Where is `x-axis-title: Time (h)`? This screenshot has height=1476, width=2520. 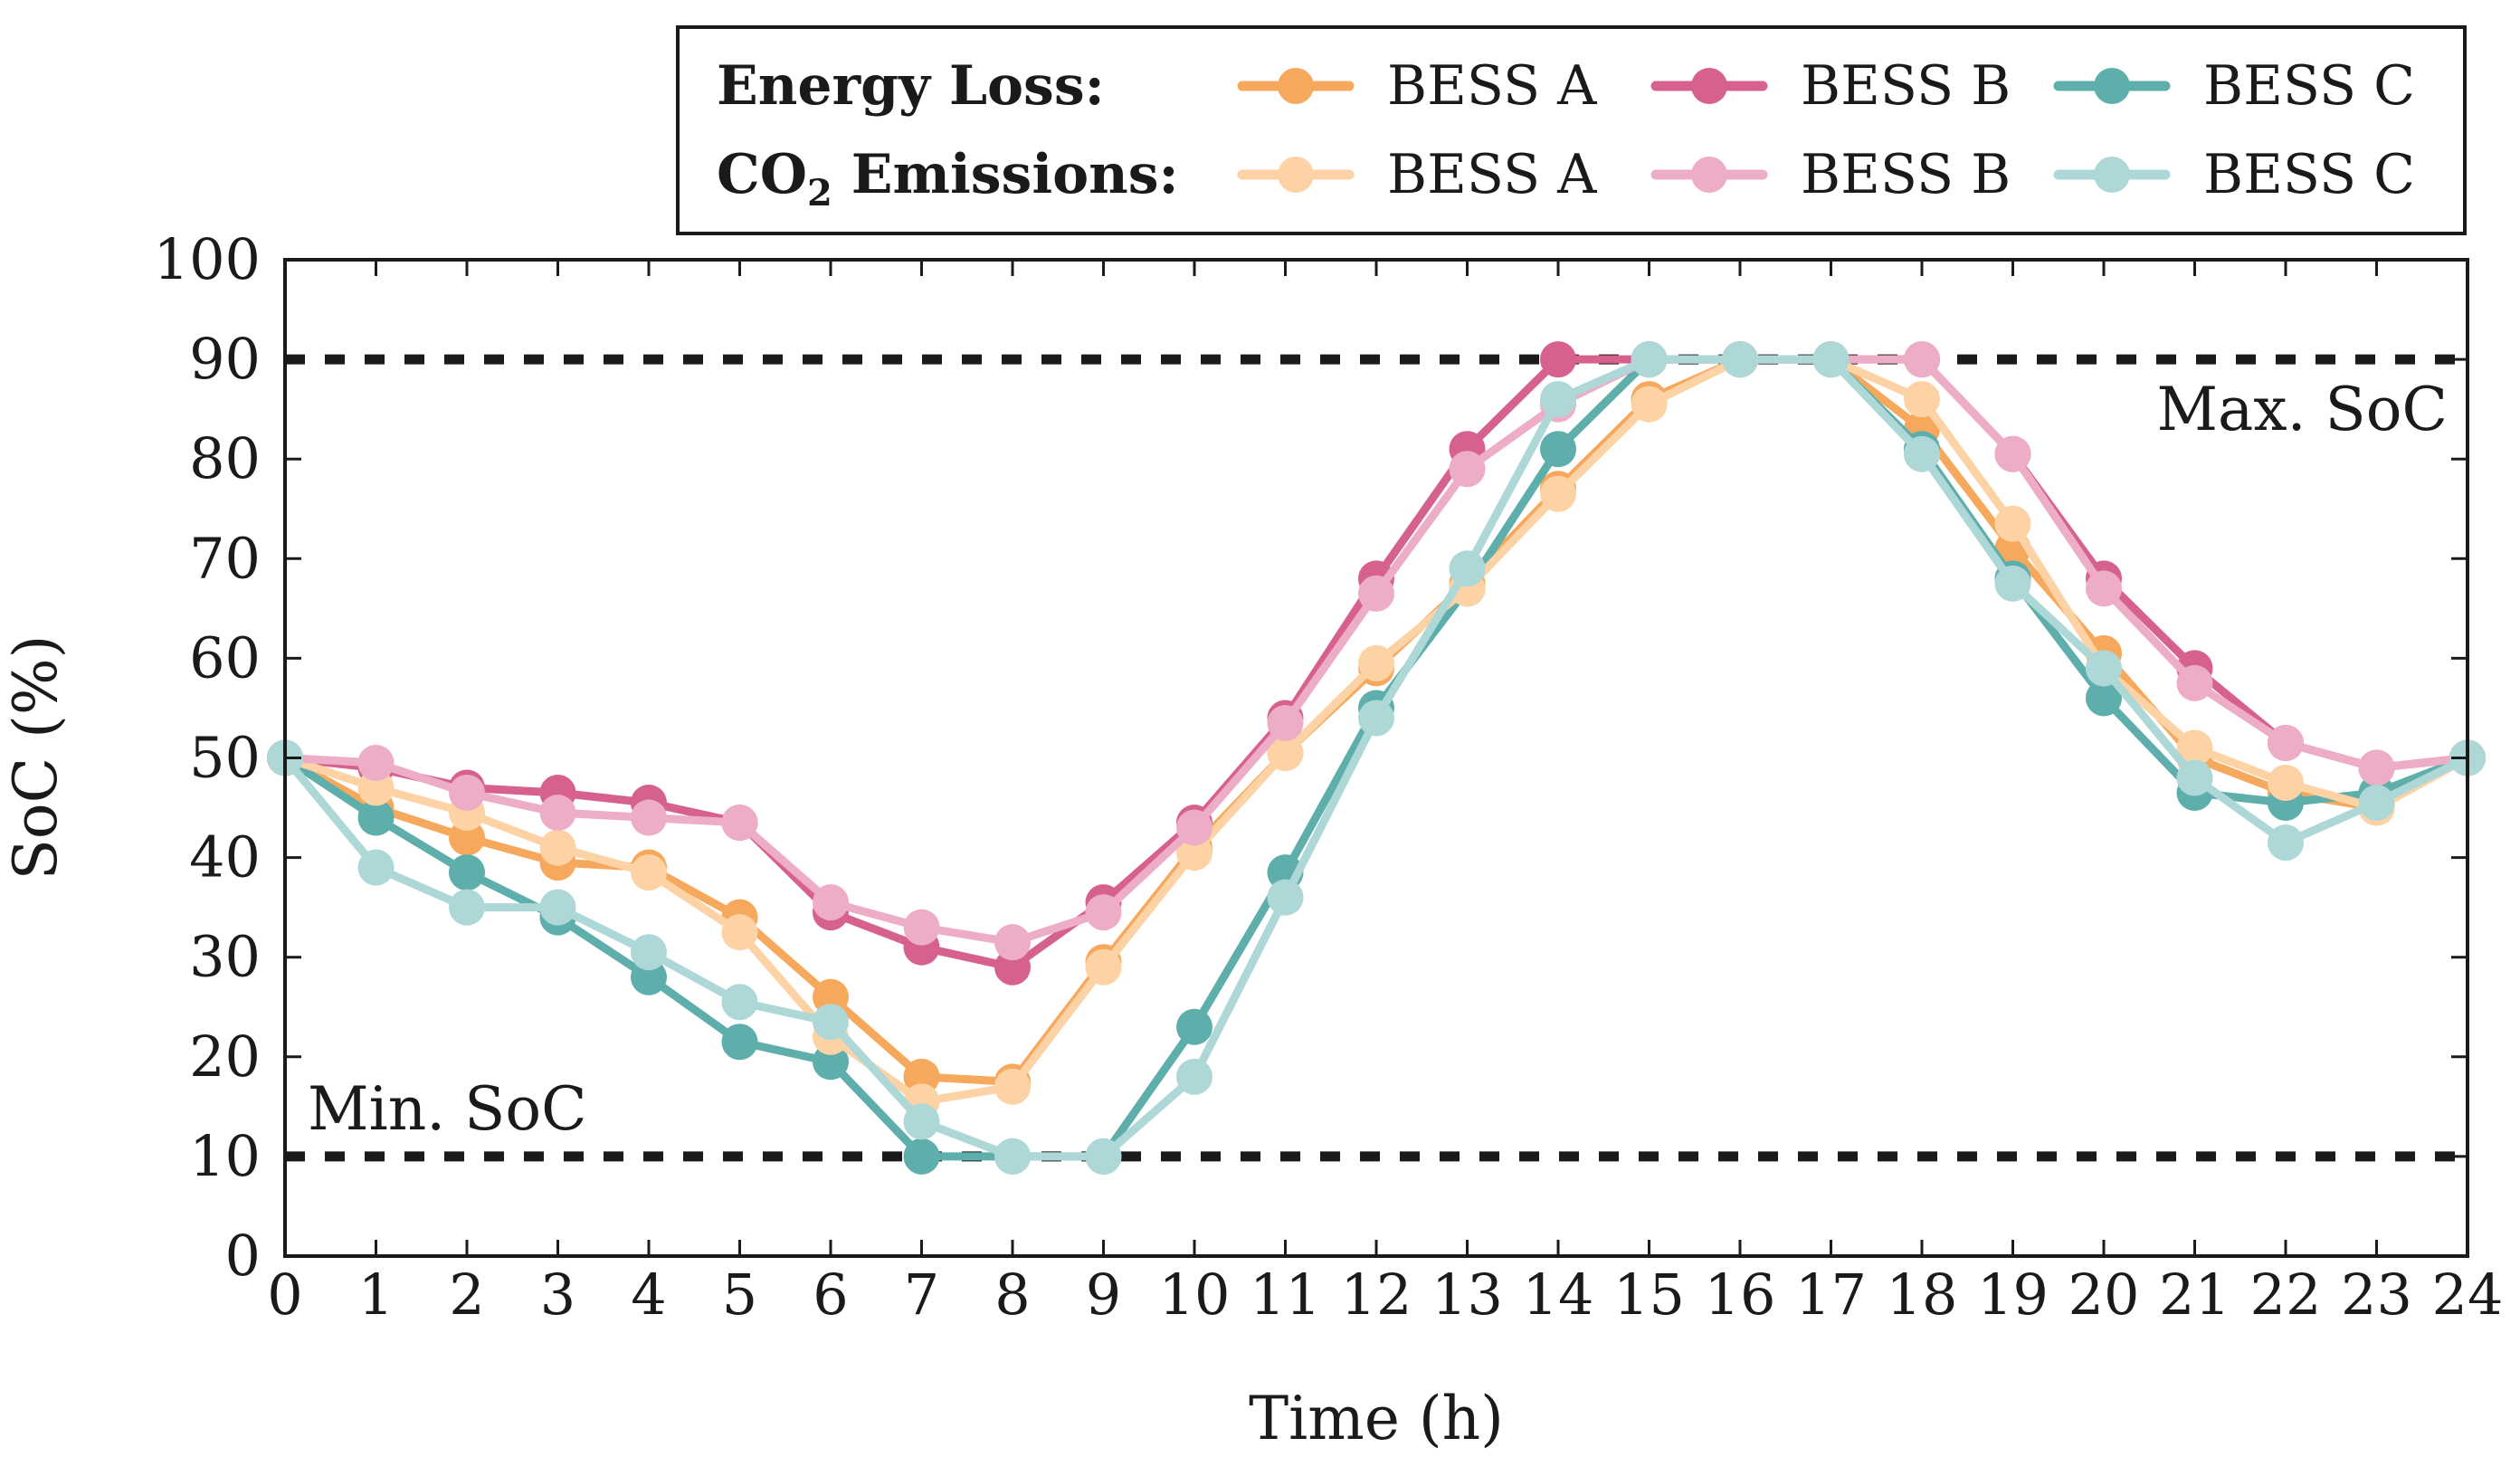 x-axis-title: Time (h) is located at coordinates (1376, 1418).